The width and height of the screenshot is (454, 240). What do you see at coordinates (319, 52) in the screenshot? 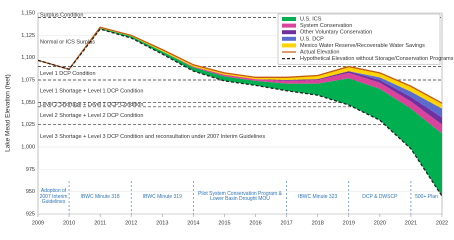
I see `legend-label: Actual Elevation` at bounding box center [319, 52].